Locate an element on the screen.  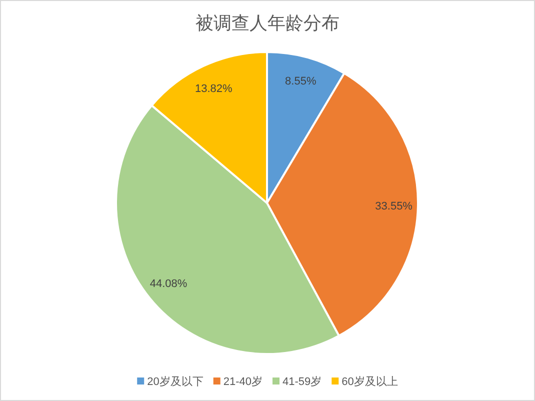
chart-title: 被调查人年龄分布 is located at coordinates (268, 23).